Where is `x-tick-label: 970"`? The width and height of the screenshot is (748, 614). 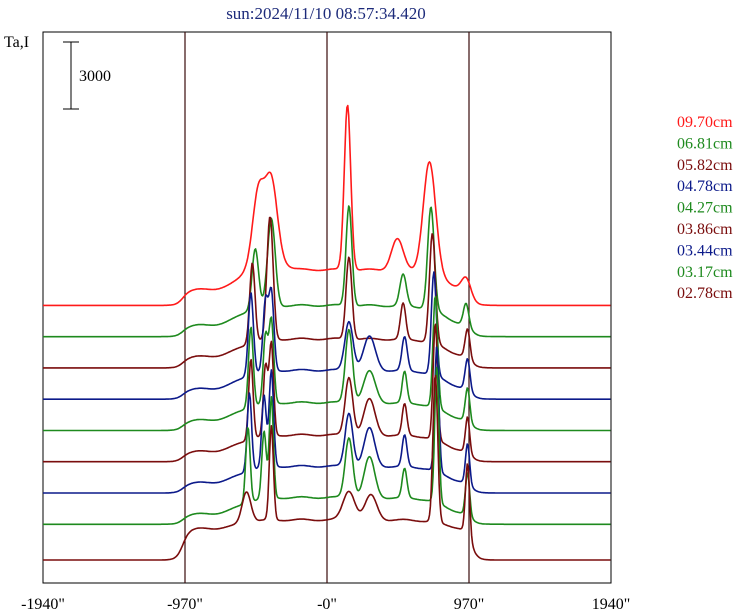 x-tick-label: 970" is located at coordinates (469, 604).